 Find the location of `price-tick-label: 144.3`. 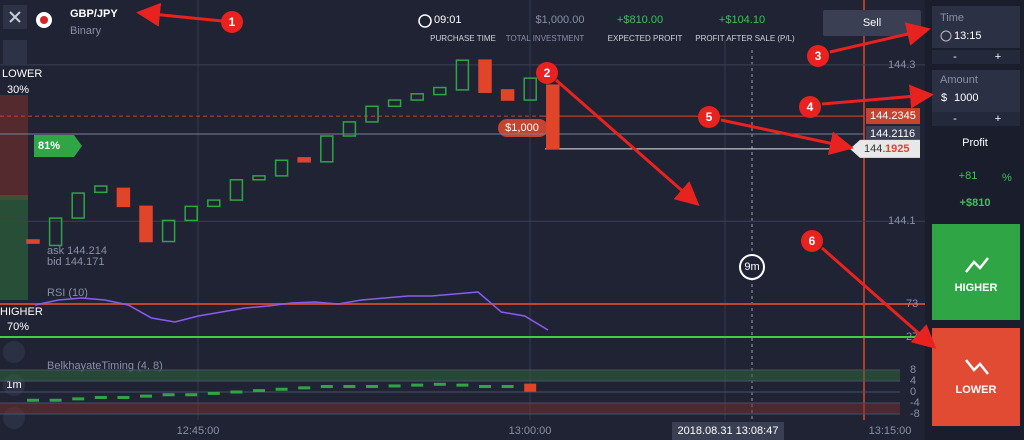

price-tick-label: 144.3 is located at coordinates (902, 65).